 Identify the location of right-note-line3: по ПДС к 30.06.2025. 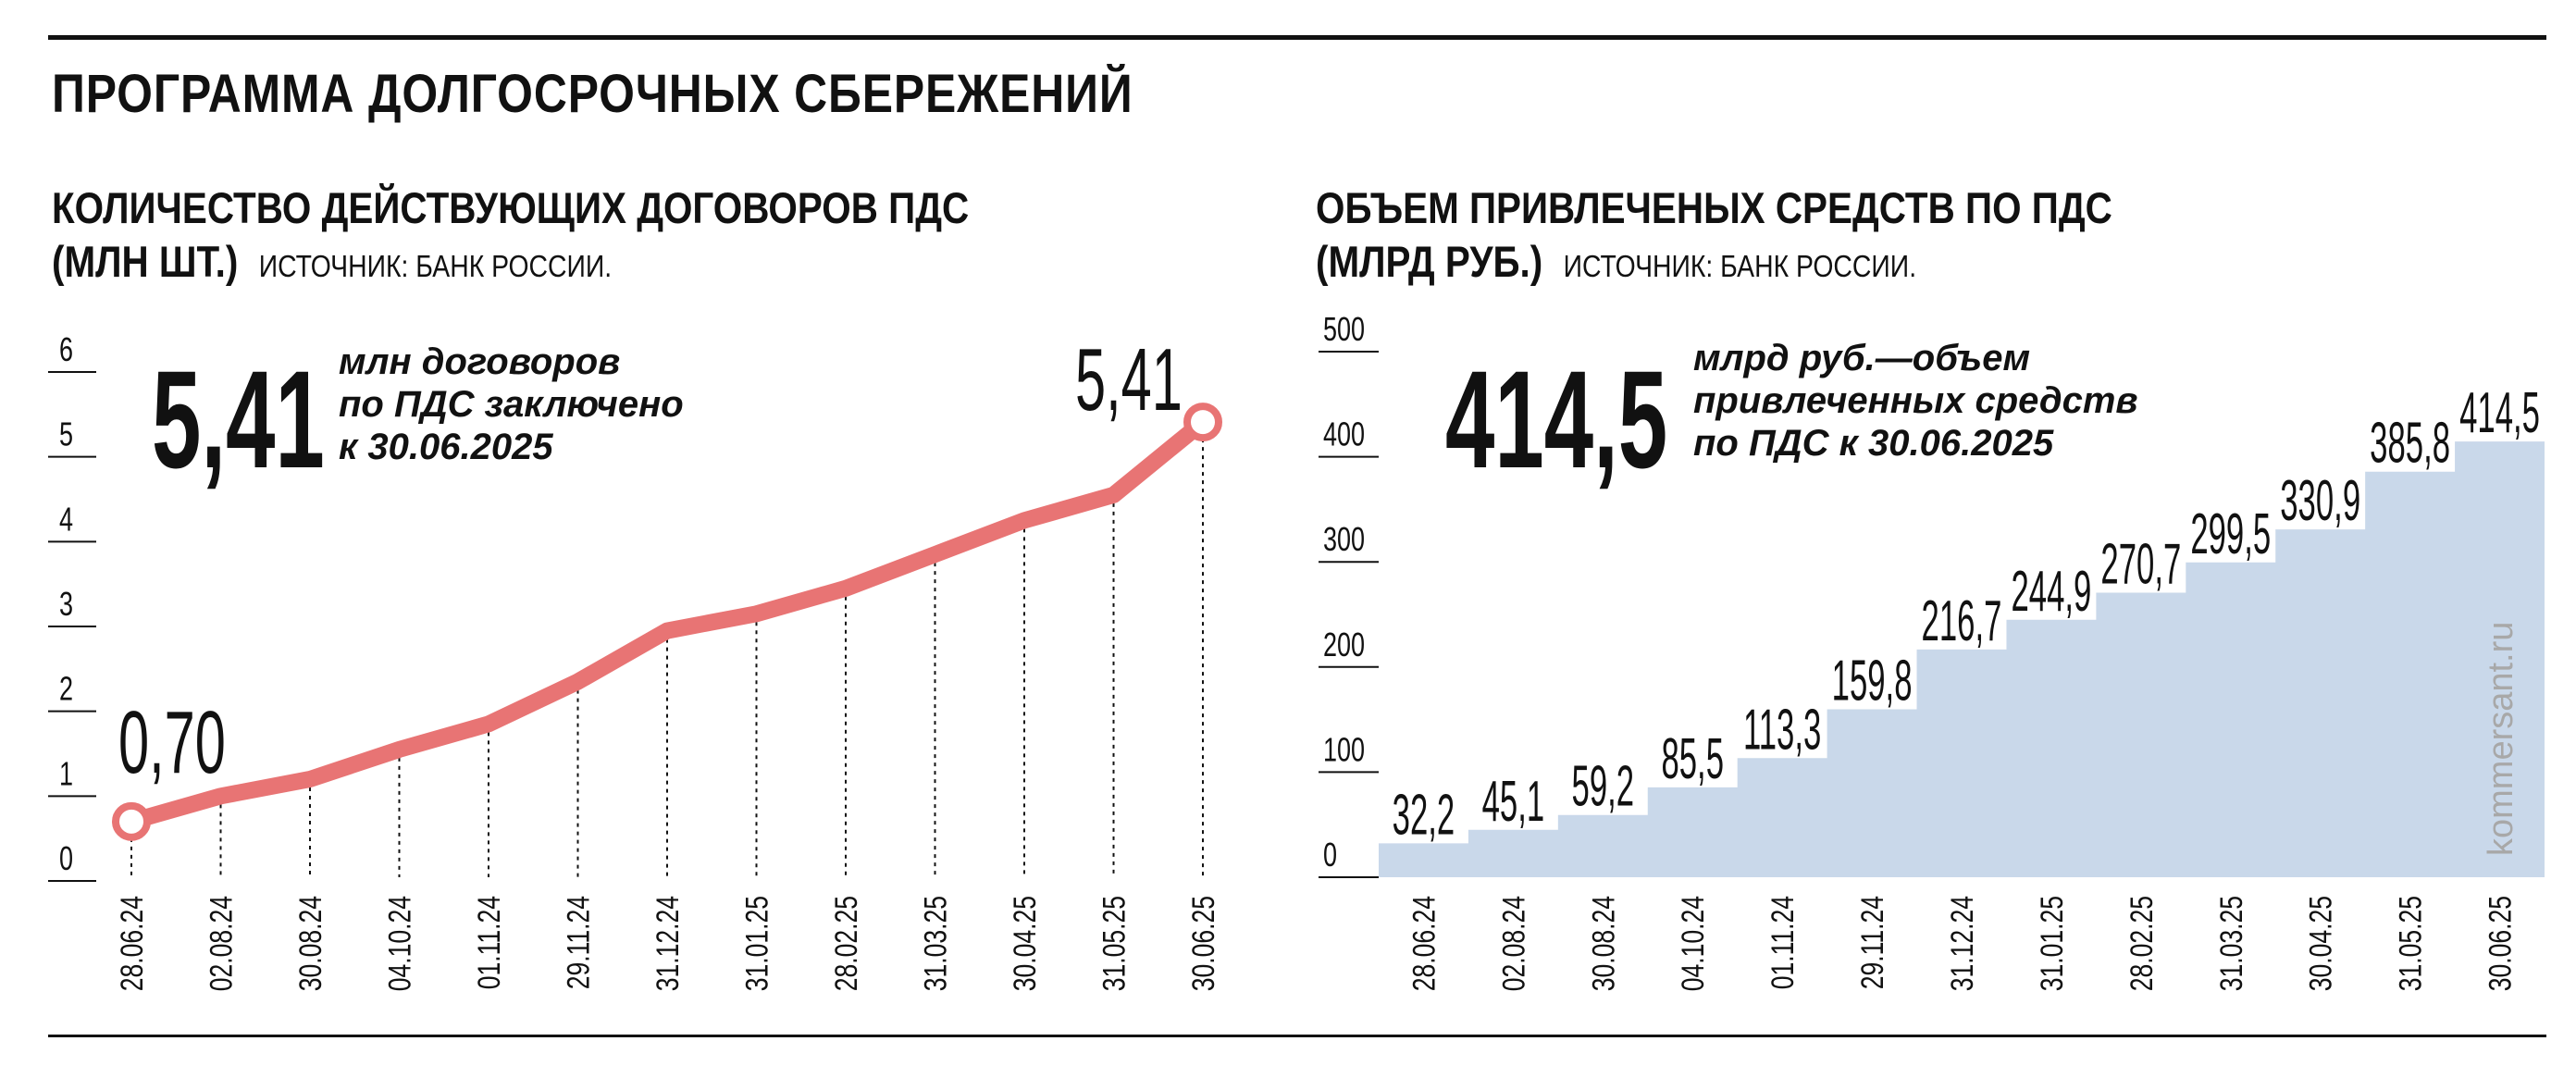
(1874, 443).